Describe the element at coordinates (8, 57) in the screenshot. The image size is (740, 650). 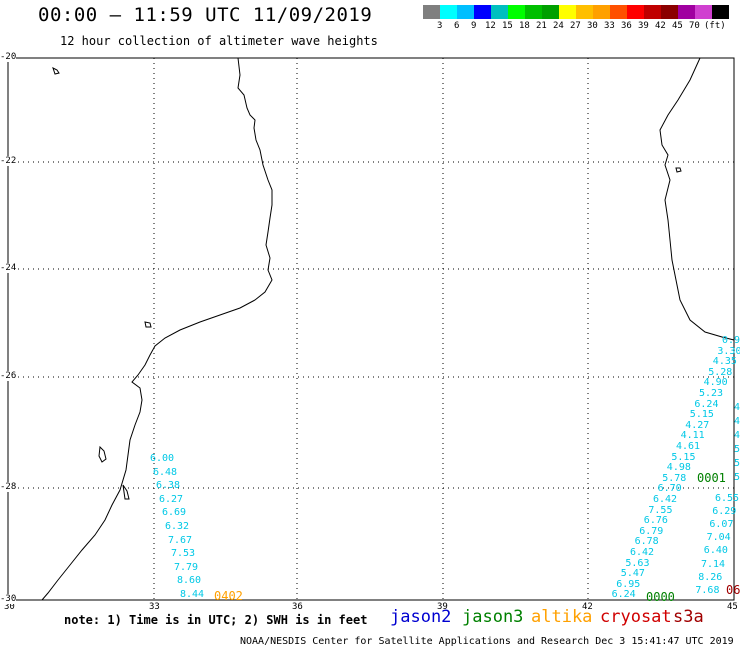
I see `lat-label: -20` at that location.